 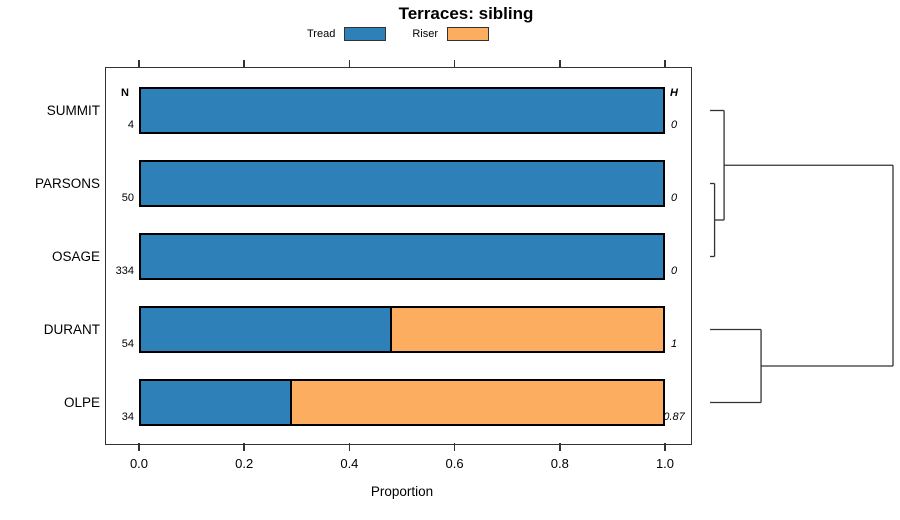 I want to click on legend-swatch-tread, so click(x=365, y=34).